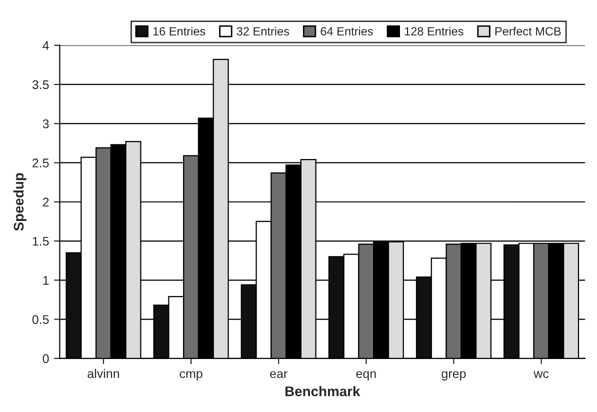 This screenshot has height=412, width=597. Describe the element at coordinates (366, 376) in the screenshot. I see `x-tick-label: eqn` at that location.